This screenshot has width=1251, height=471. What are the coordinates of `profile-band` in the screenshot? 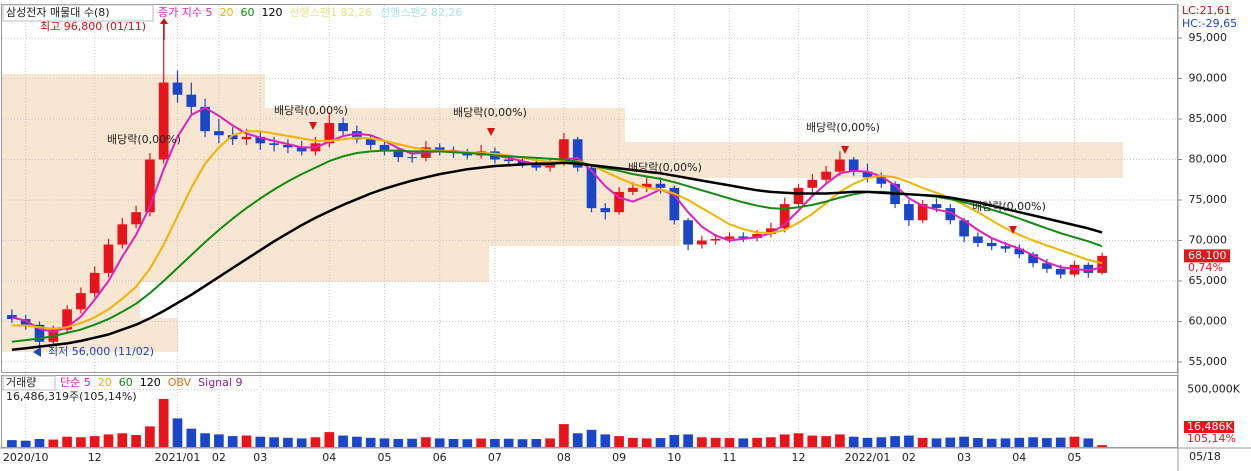 It's located at (245, 264).